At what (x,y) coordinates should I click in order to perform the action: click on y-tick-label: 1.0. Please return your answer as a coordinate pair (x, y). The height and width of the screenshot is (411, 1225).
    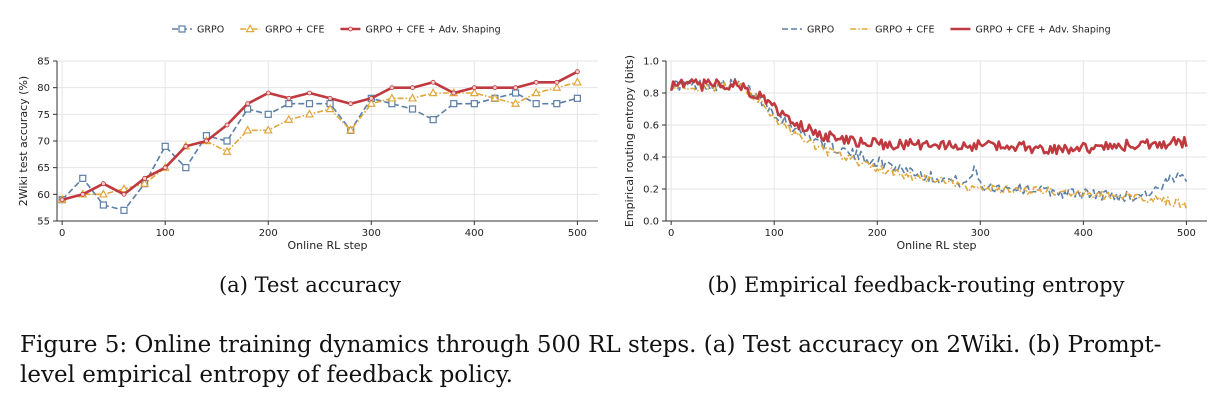
    Looking at the image, I should click on (651, 62).